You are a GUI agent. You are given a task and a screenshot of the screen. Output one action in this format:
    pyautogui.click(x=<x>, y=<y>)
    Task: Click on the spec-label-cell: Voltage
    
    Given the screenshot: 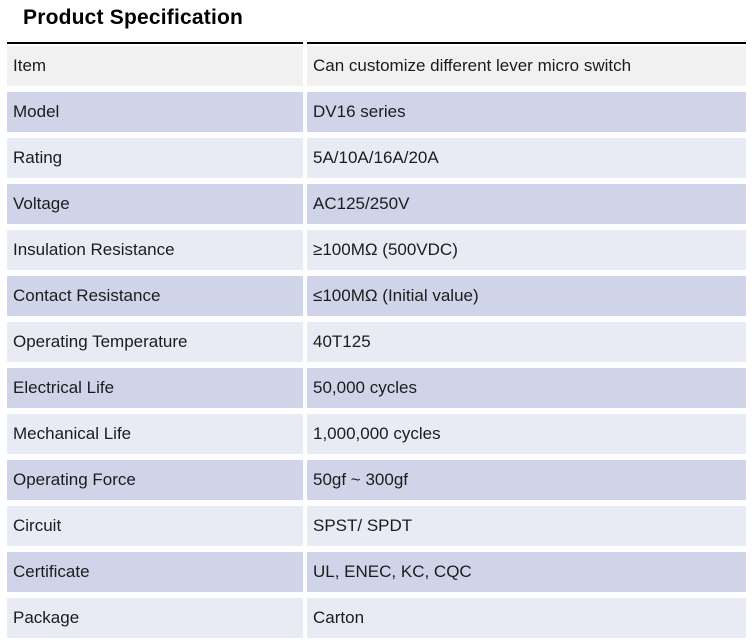 What is the action you would take?
    pyautogui.click(x=155, y=204)
    